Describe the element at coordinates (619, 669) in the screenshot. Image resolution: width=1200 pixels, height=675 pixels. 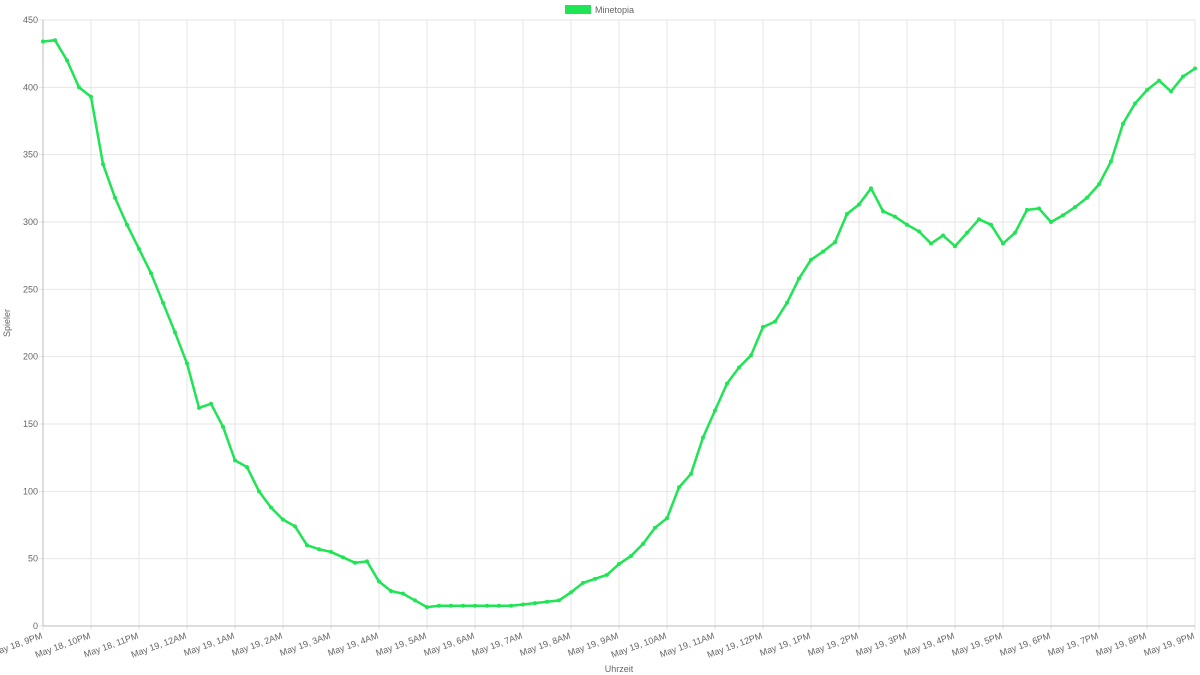
I see `x-axis-label: Uhrzeit` at that location.